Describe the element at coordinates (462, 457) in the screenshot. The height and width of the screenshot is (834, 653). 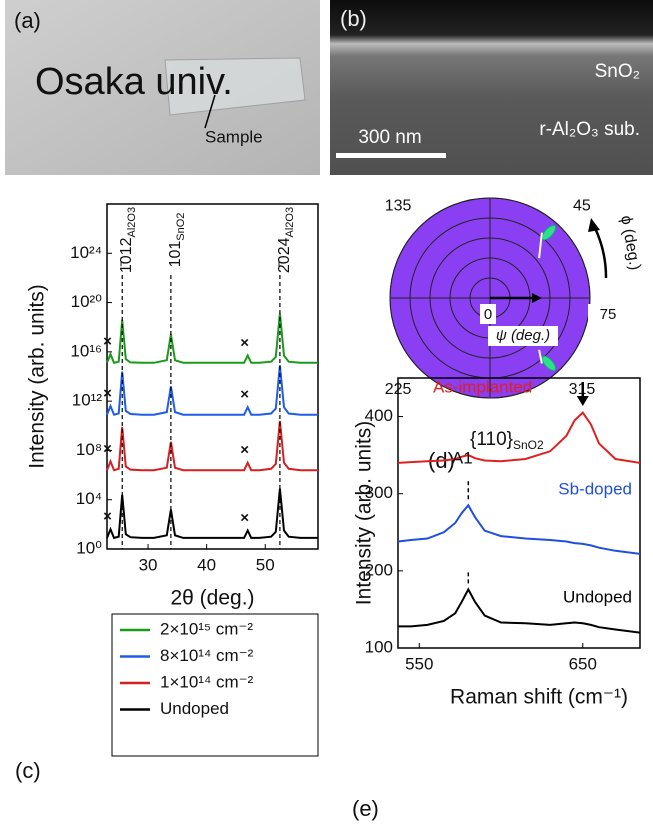
I see `peak-label: A1` at that location.